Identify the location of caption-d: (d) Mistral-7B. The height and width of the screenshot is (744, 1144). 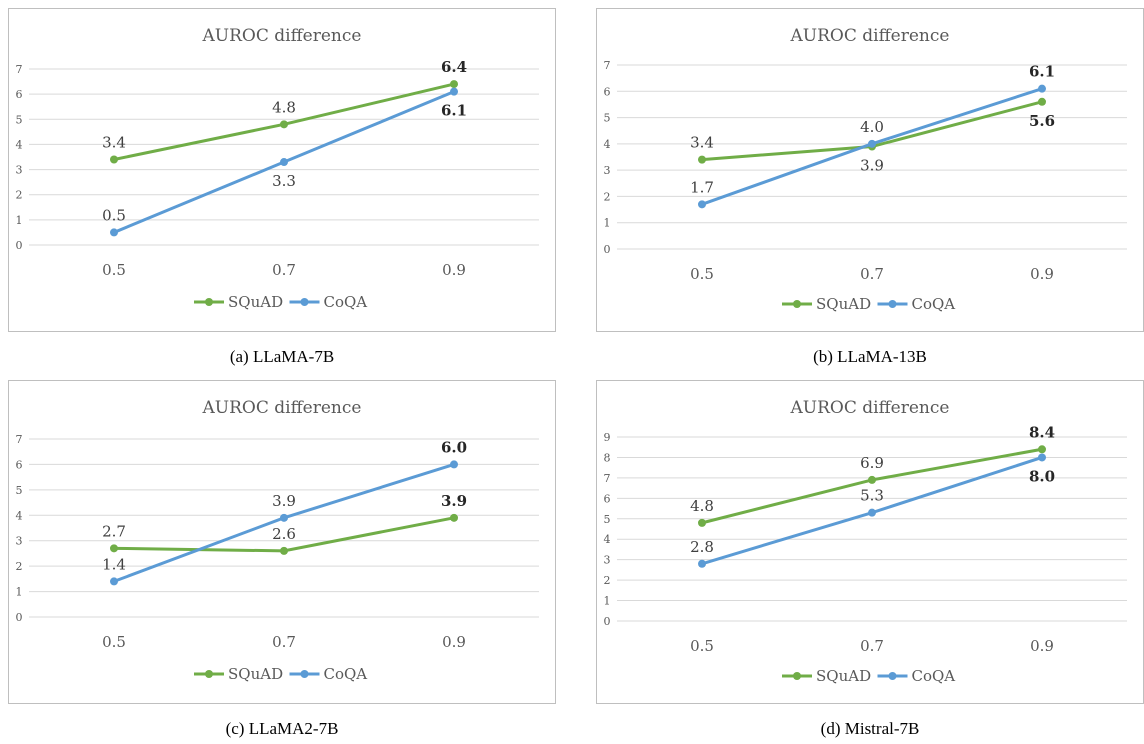
(870, 728).